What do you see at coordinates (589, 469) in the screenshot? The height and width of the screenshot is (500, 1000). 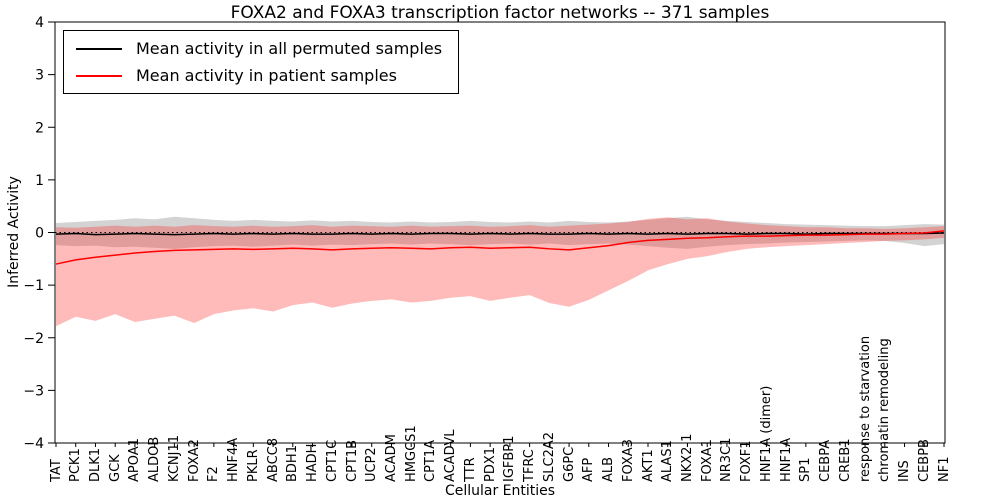 I see `x-tick-label: AFP` at bounding box center [589, 469].